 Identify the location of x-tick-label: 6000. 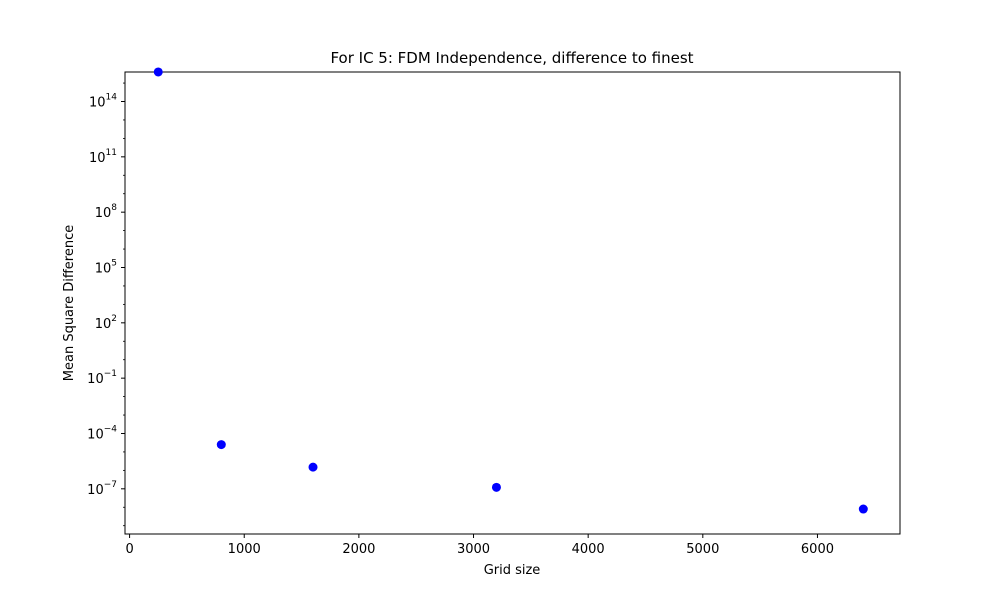
(817, 549).